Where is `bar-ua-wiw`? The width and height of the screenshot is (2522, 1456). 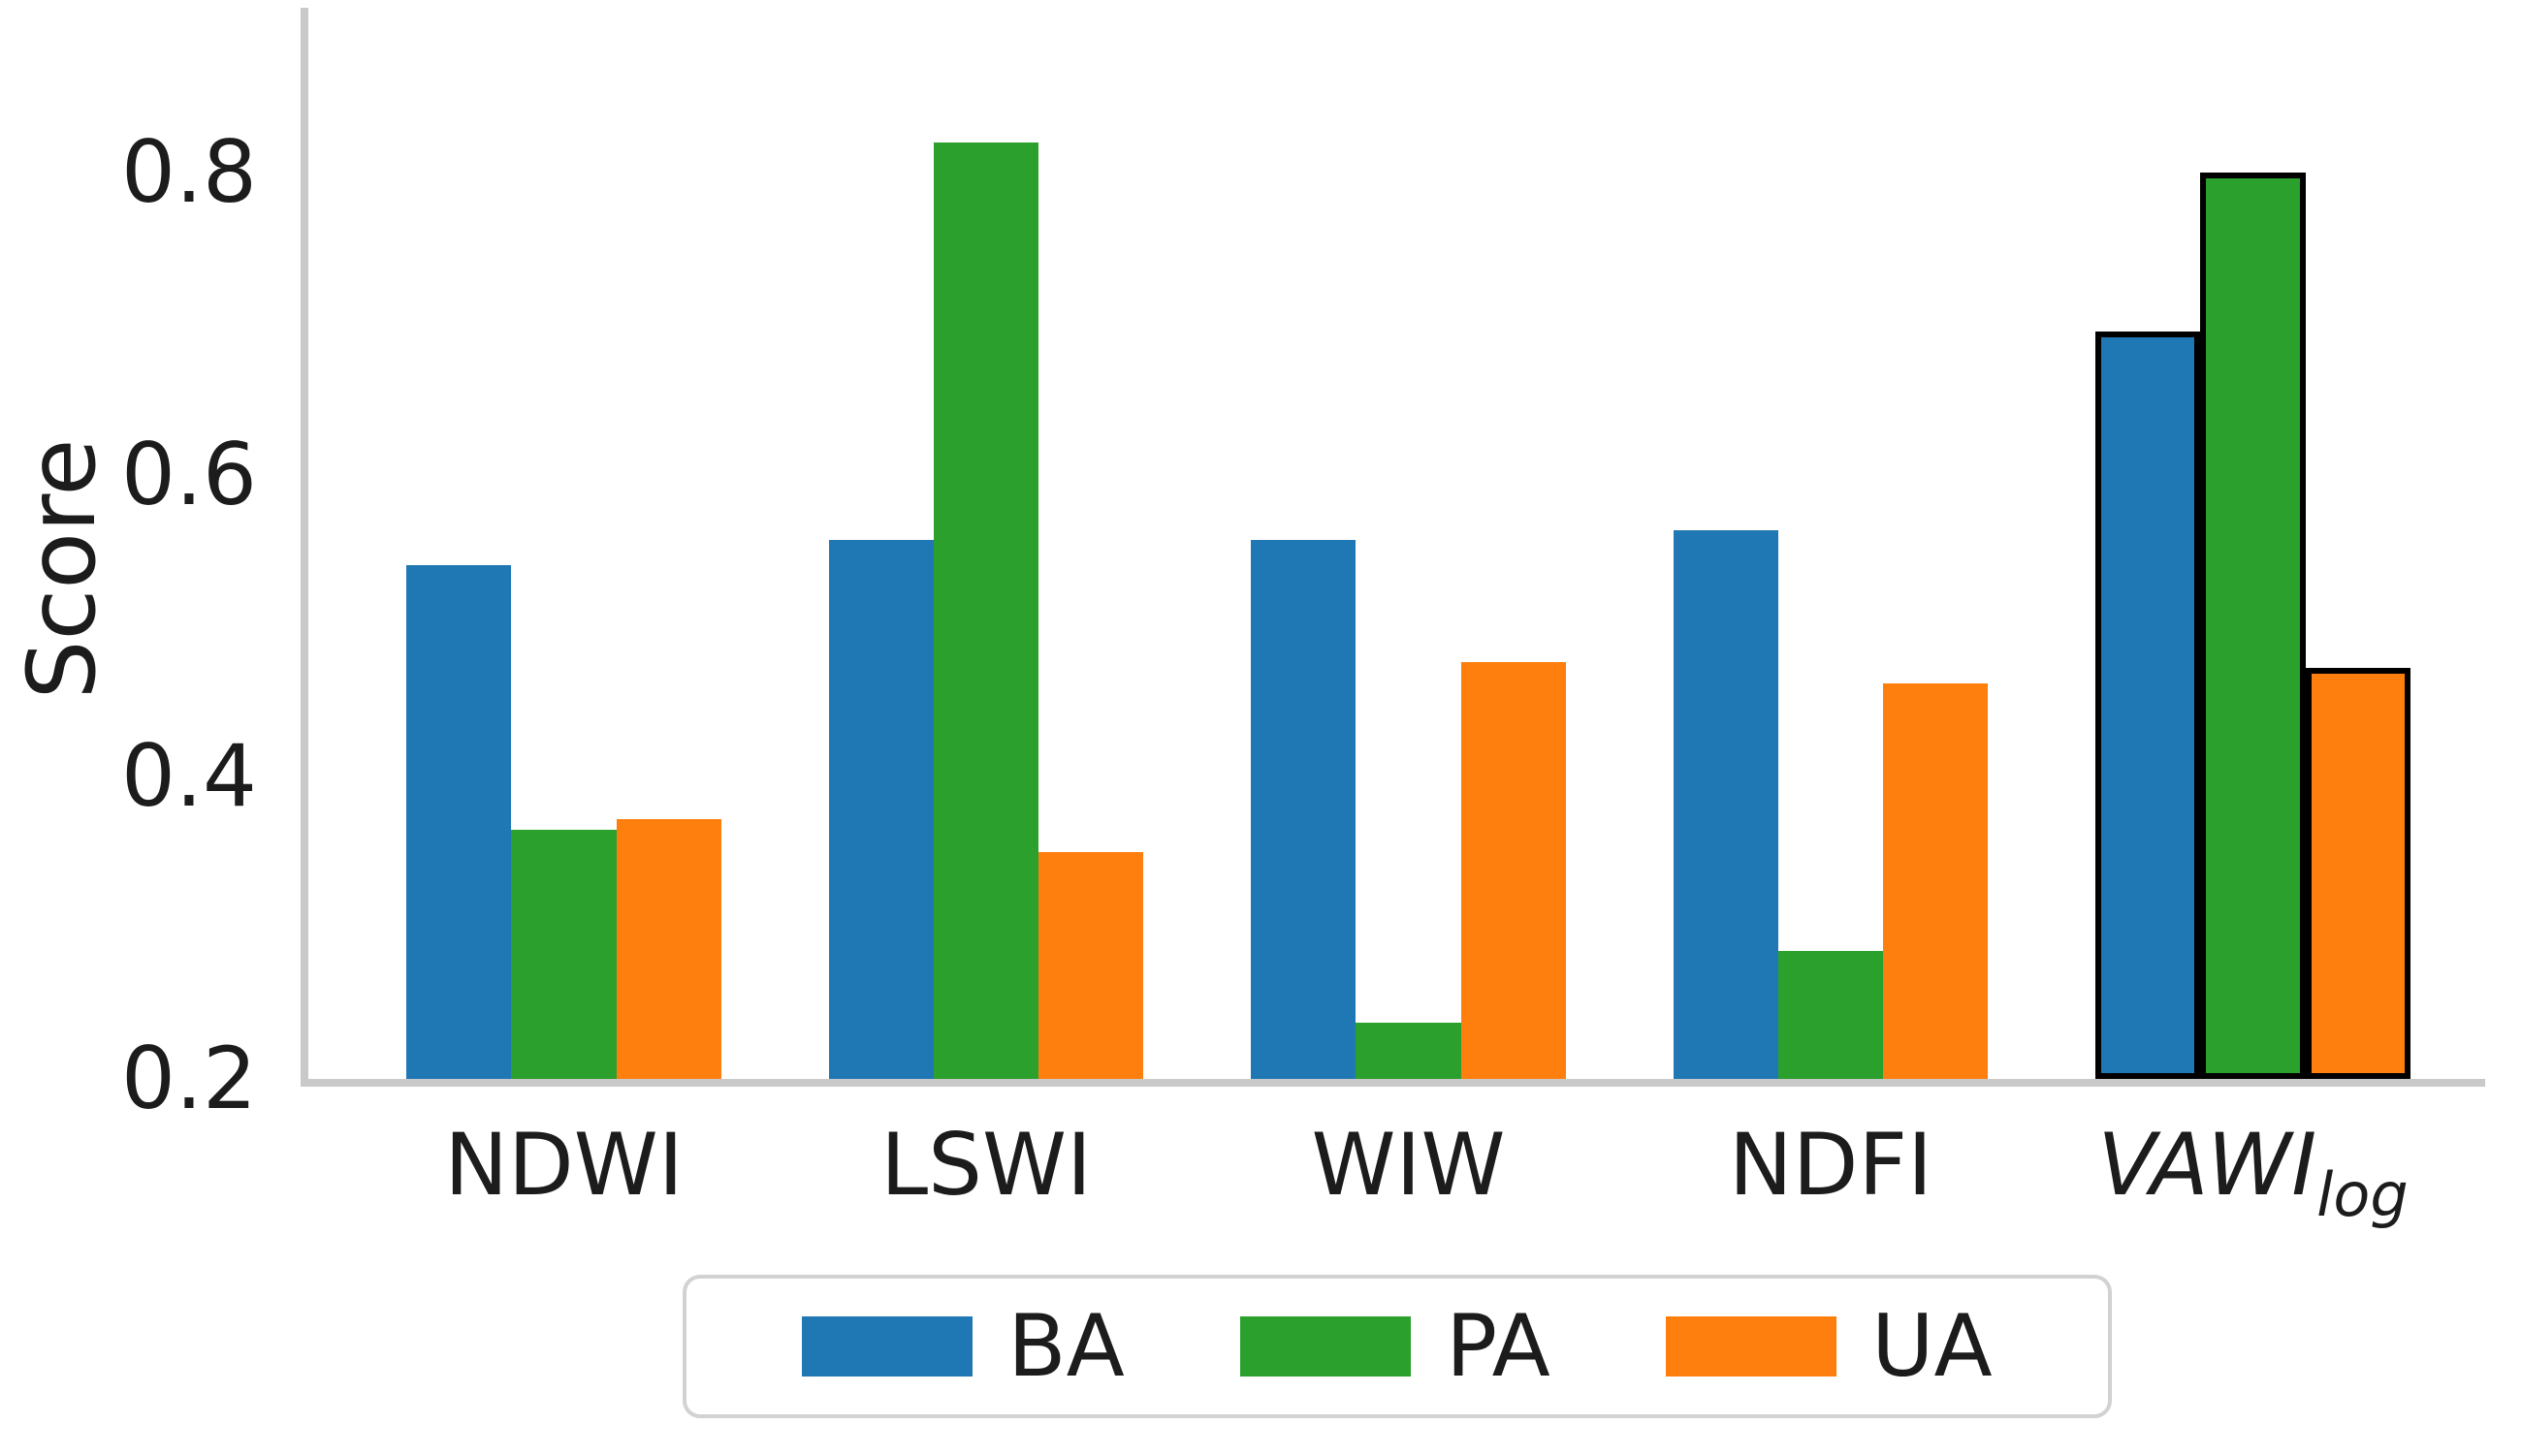
bar-ua-wiw is located at coordinates (1513, 870).